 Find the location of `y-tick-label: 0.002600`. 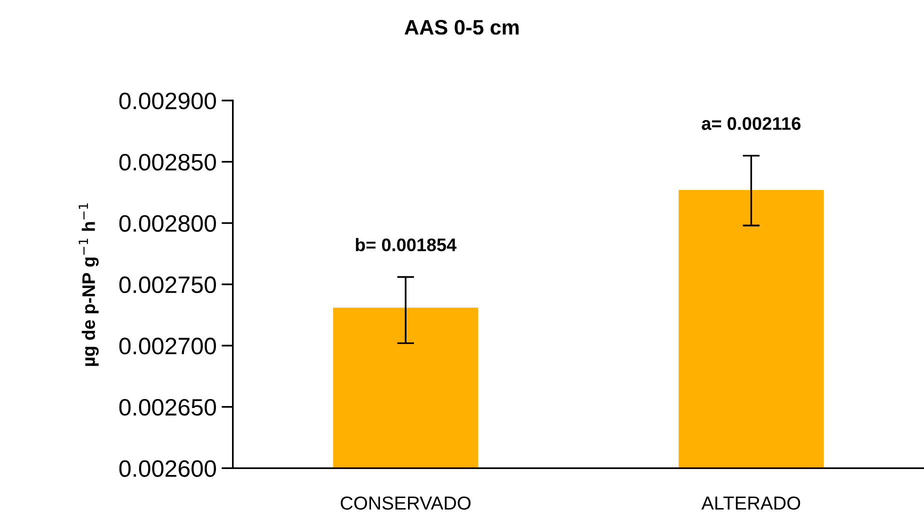

y-tick-label: 0.002600 is located at coordinates (167, 468).